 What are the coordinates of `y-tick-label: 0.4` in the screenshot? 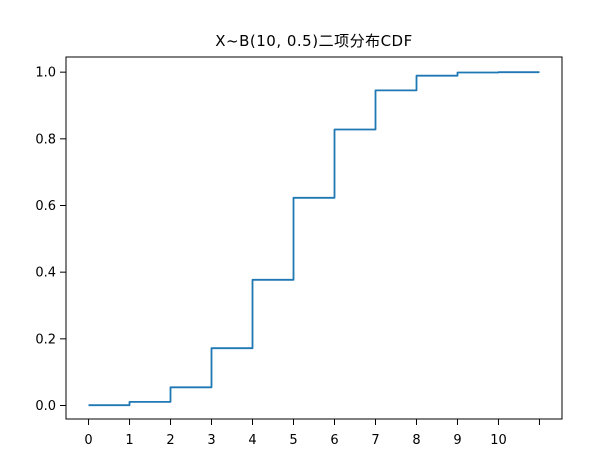 It's located at (45, 273).